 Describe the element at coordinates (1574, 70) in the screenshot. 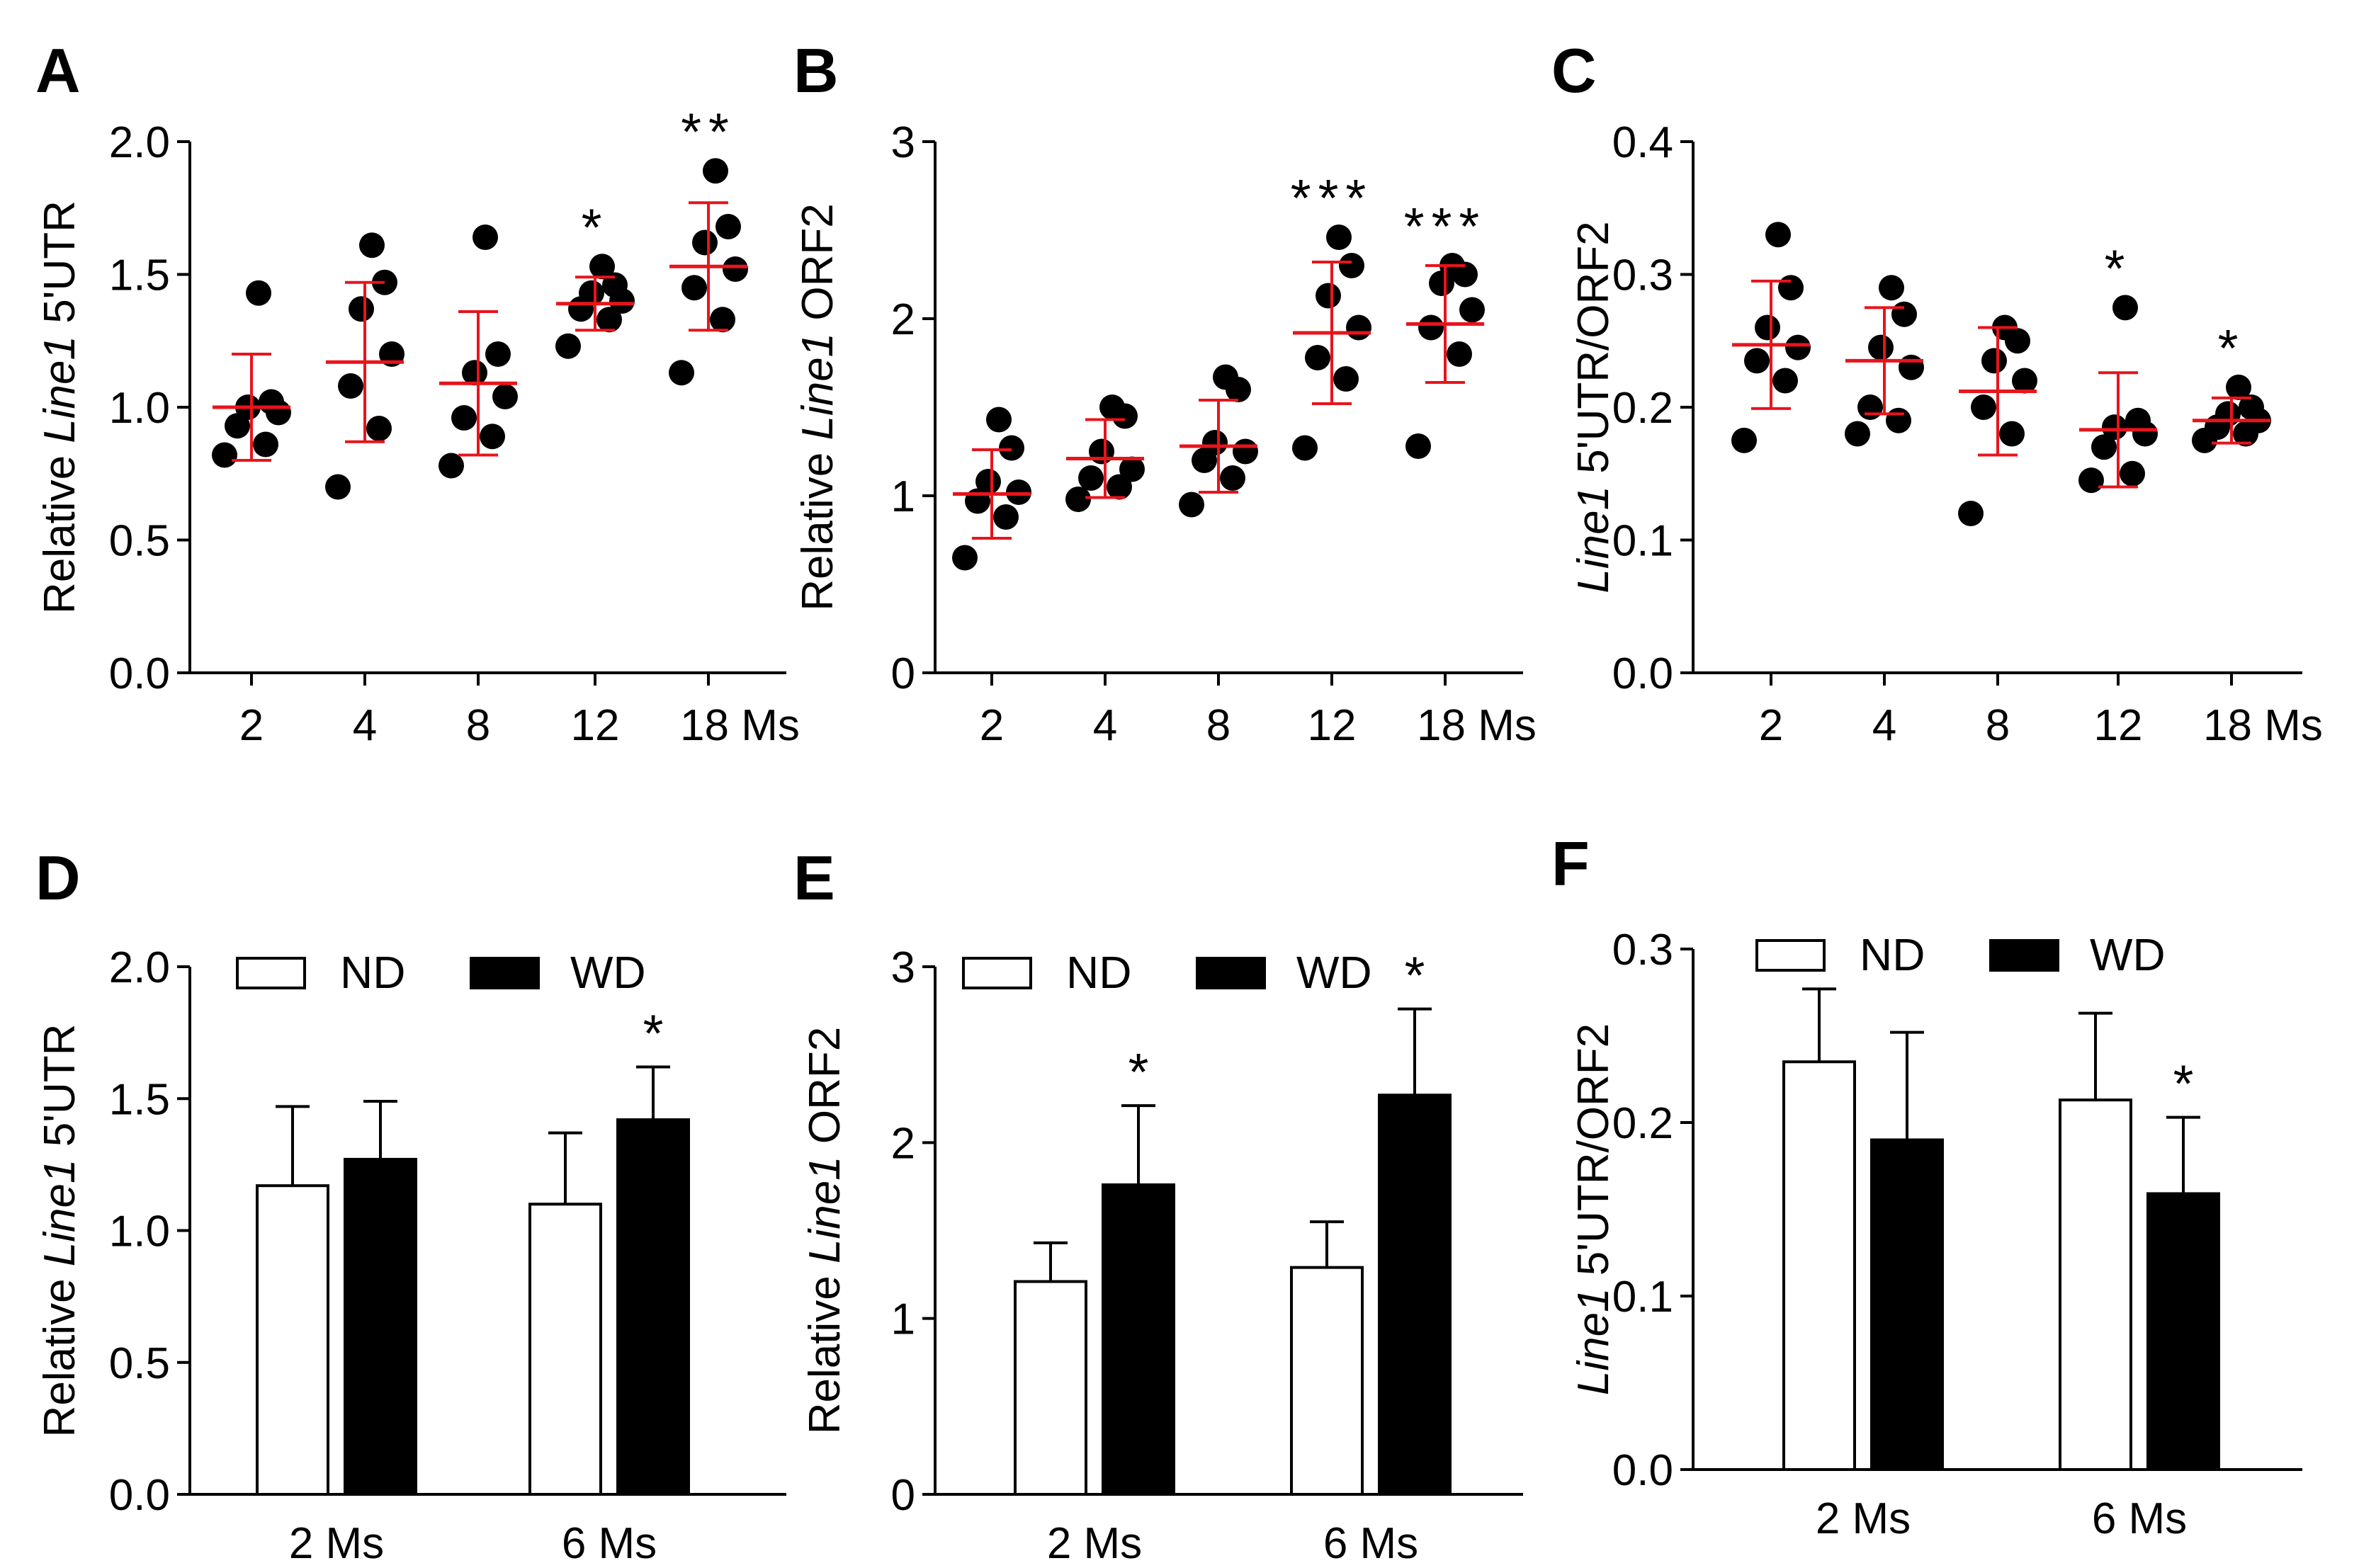

I see `panel-label: C` at that location.